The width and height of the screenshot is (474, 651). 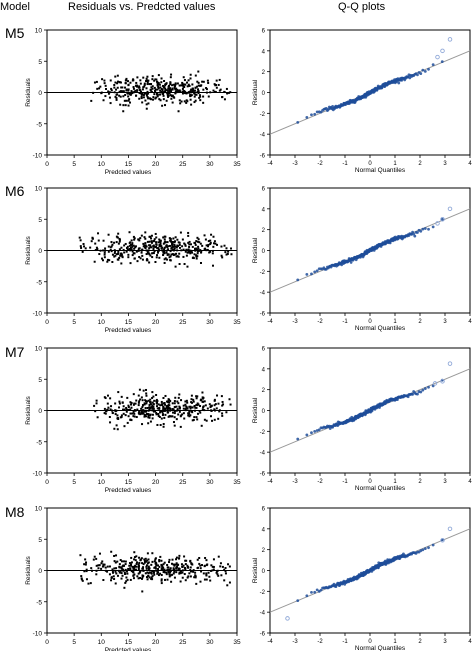 I want to click on x-tick-label: 30, so click(x=210, y=322).